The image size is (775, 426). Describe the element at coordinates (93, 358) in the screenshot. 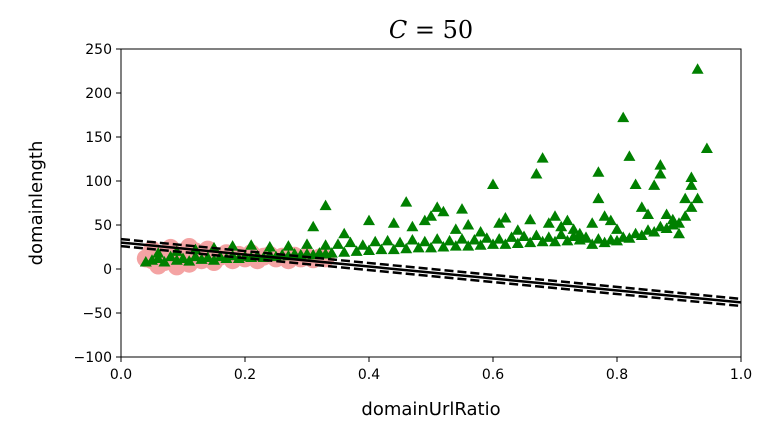

I see `y-tick-label: −100` at that location.